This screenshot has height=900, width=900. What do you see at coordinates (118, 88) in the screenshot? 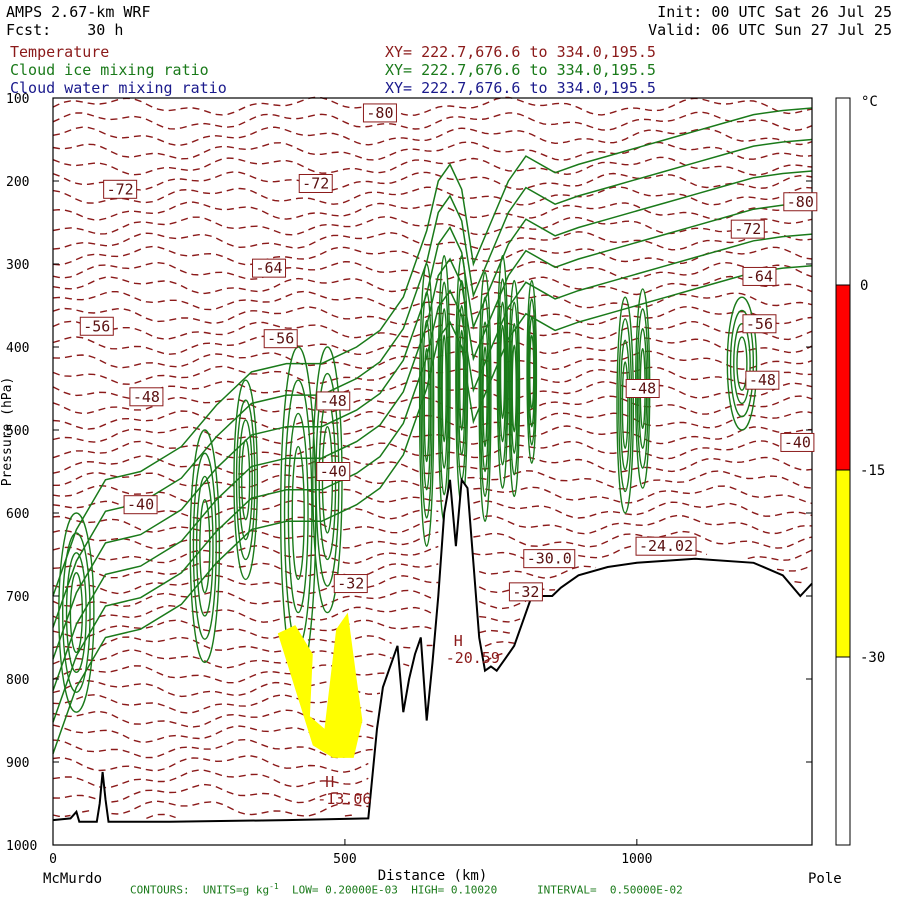
I see `field-cloud-water-name: Cloud water mixing ratio` at bounding box center [118, 88].